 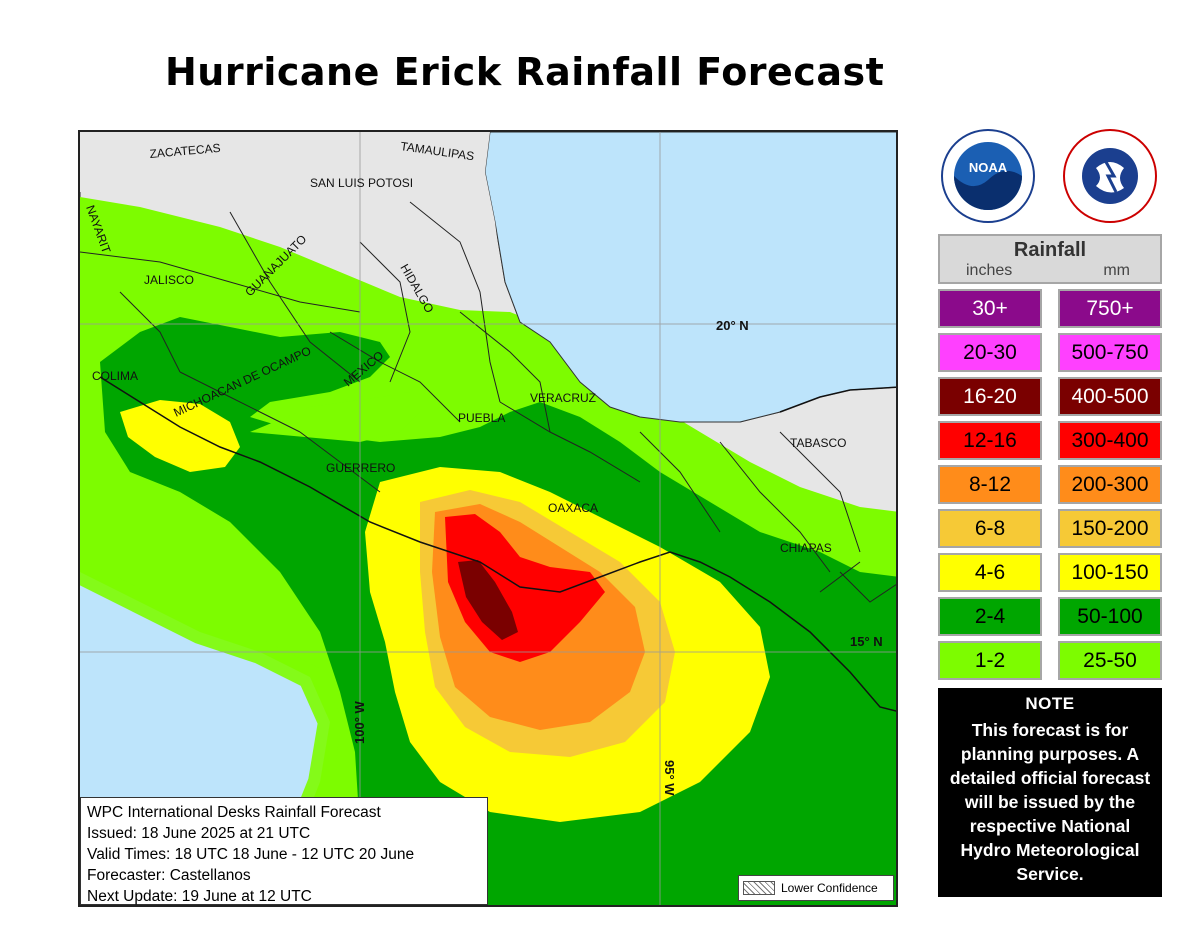 What do you see at coordinates (115, 376) in the screenshot?
I see `state-label-colima: COLIMA` at bounding box center [115, 376].